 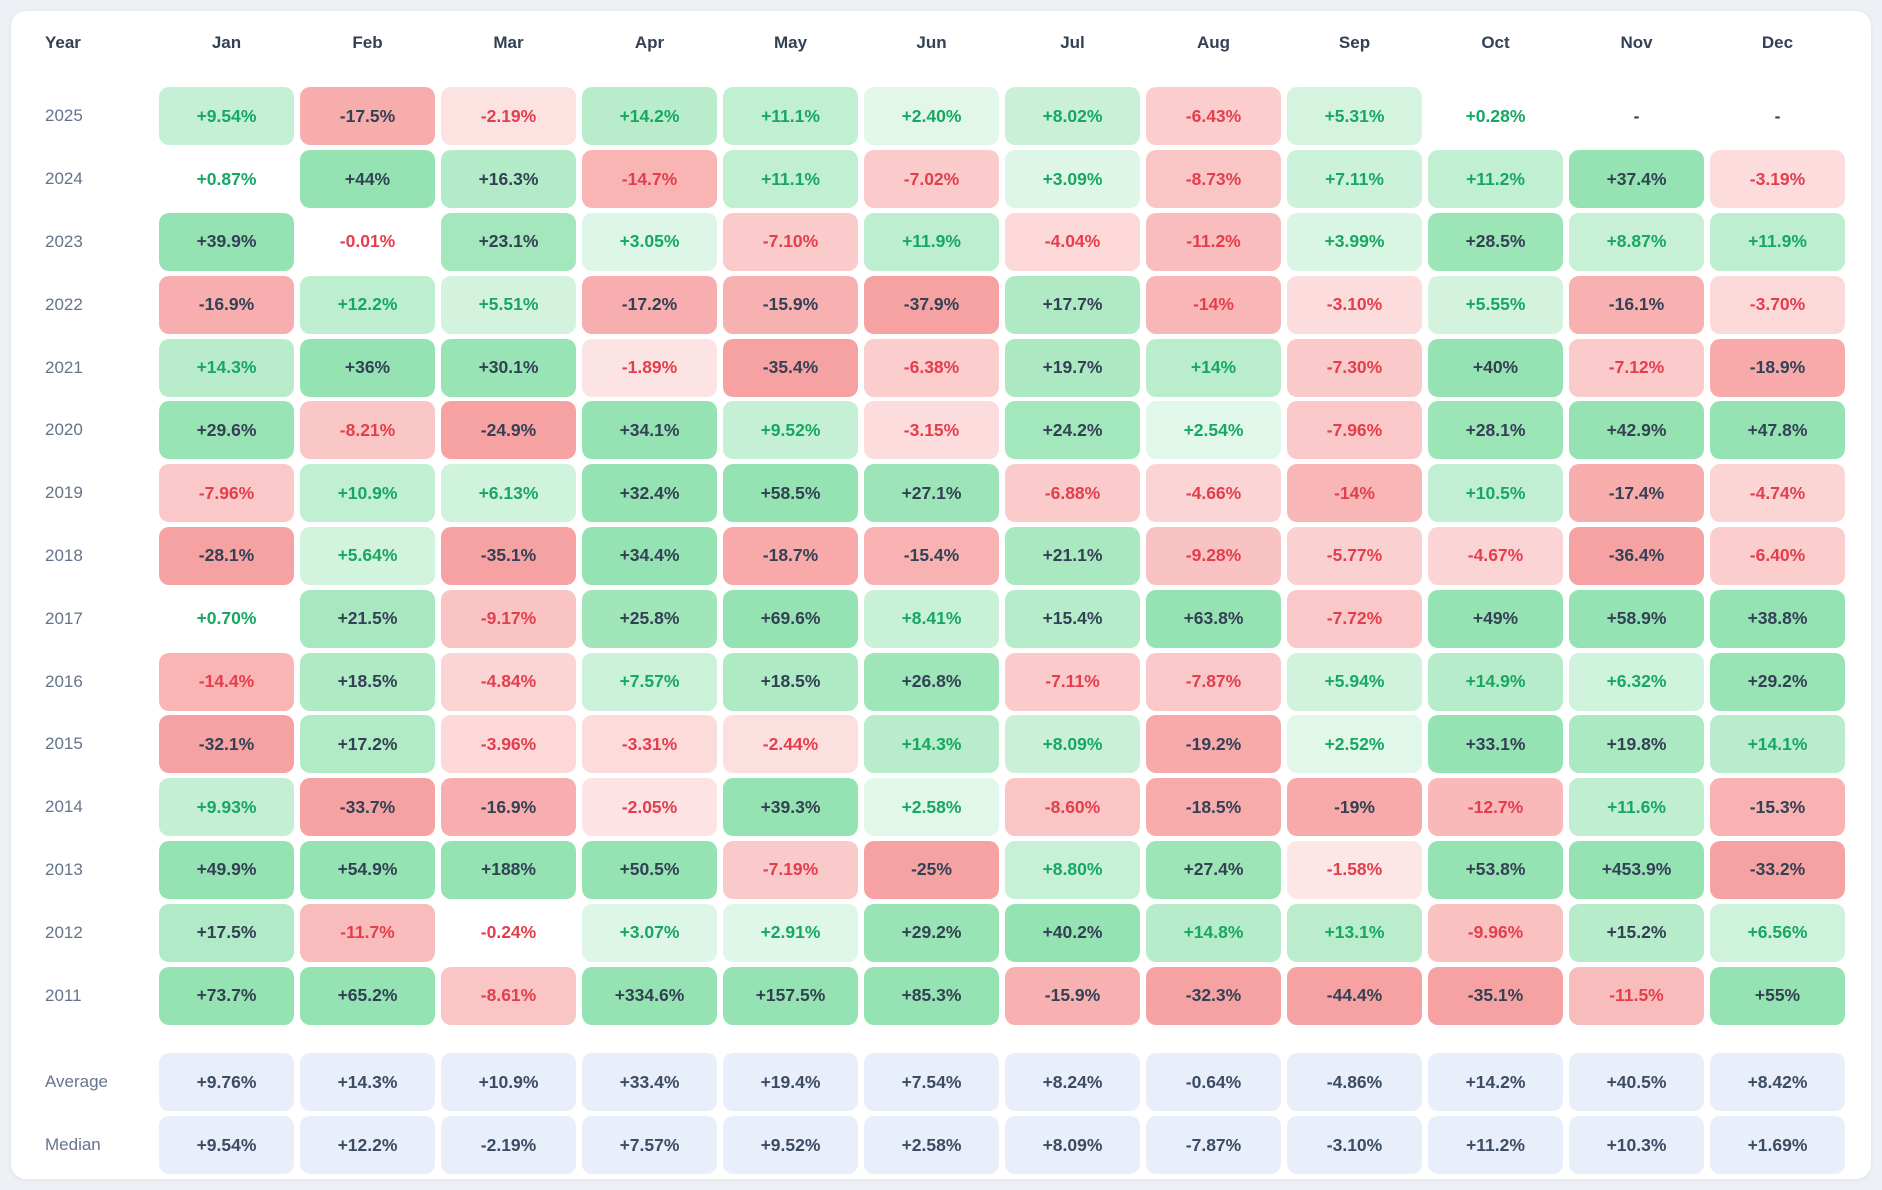 What do you see at coordinates (1777, 618) in the screenshot?
I see `return-cell: +38.8%` at bounding box center [1777, 618].